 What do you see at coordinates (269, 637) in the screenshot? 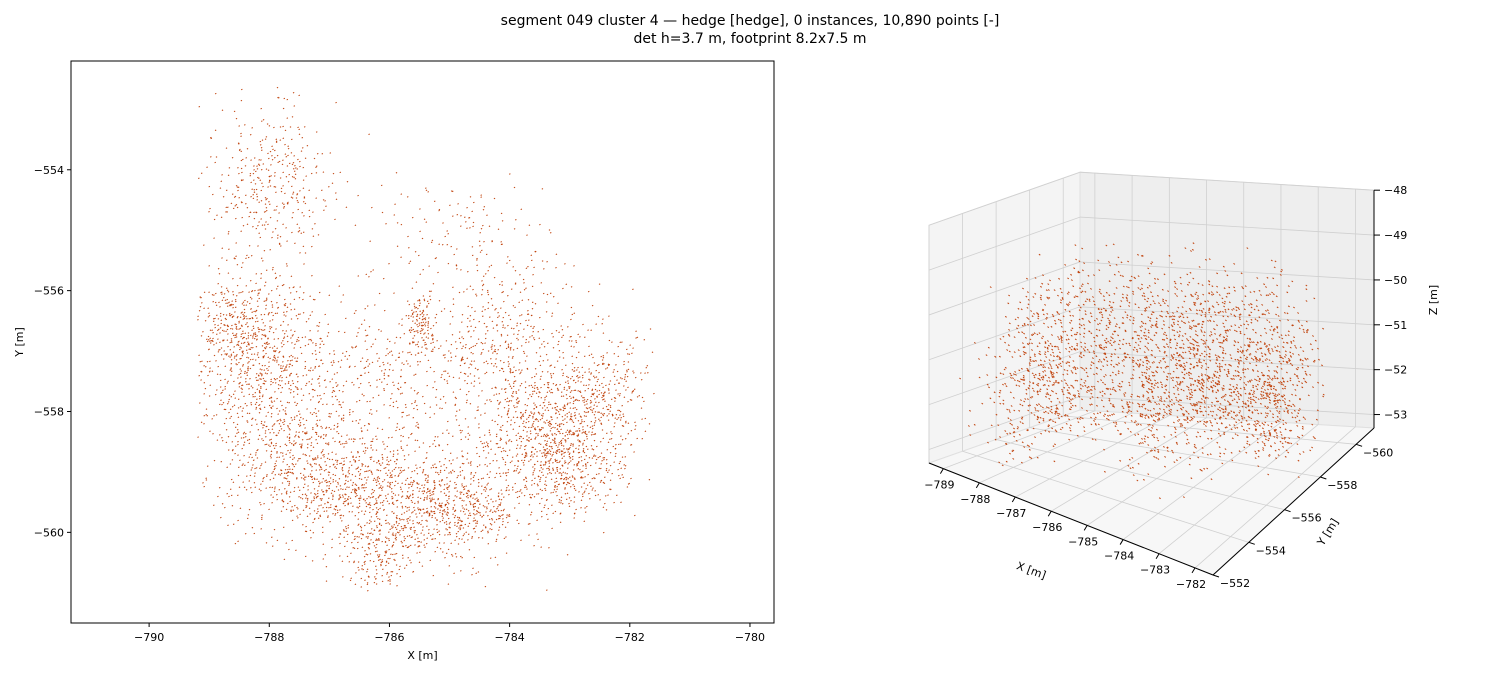
I see `x-tick-label: −788` at bounding box center [269, 637].